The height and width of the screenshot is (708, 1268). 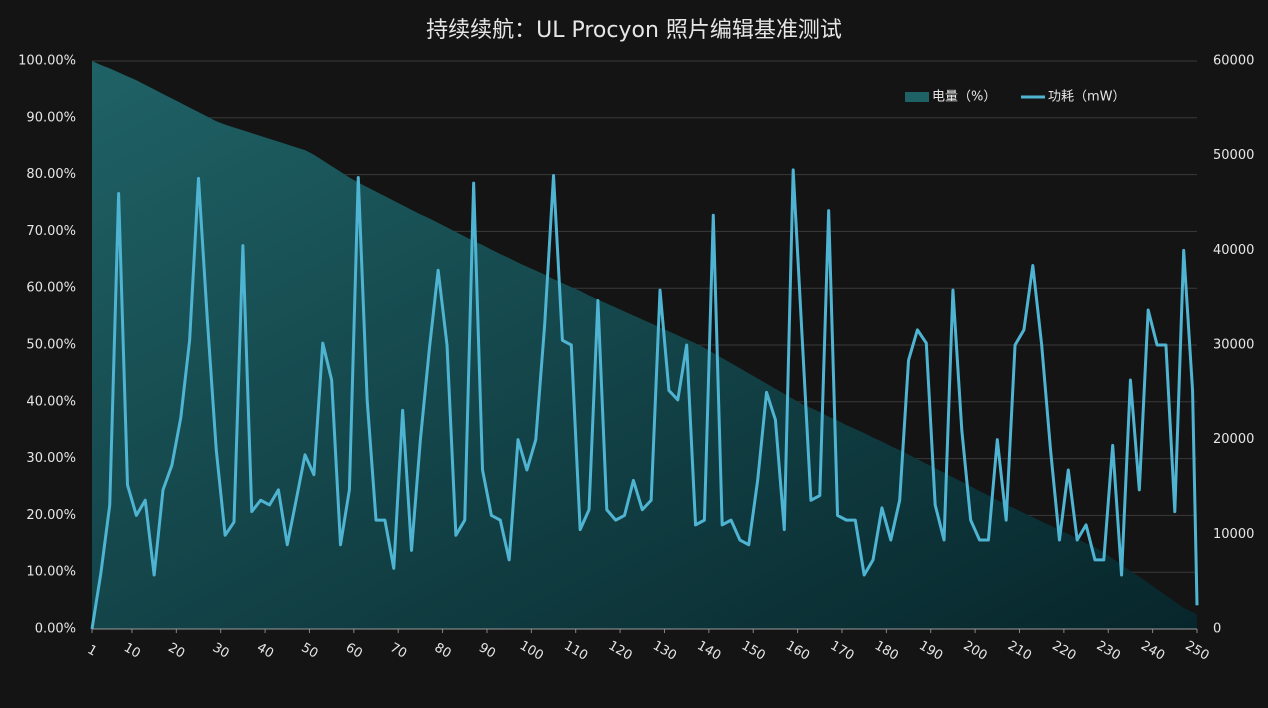 What do you see at coordinates (51, 288) in the screenshot?
I see `y-tick-label: 60.00%` at bounding box center [51, 288].